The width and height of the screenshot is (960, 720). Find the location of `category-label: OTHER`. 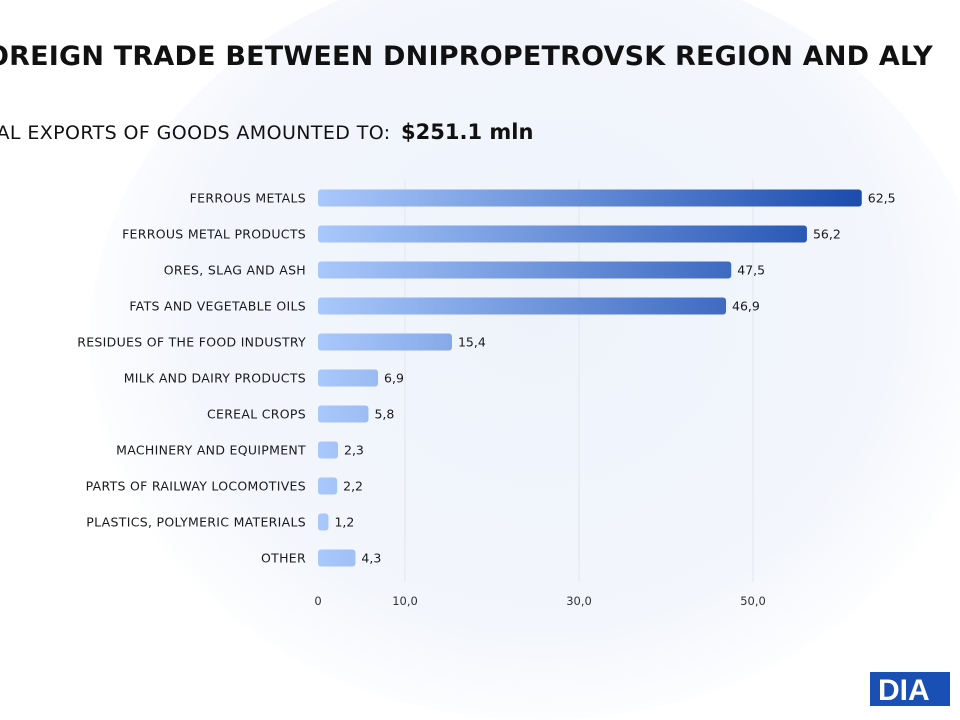

category-label: OTHER is located at coordinates (283, 558).